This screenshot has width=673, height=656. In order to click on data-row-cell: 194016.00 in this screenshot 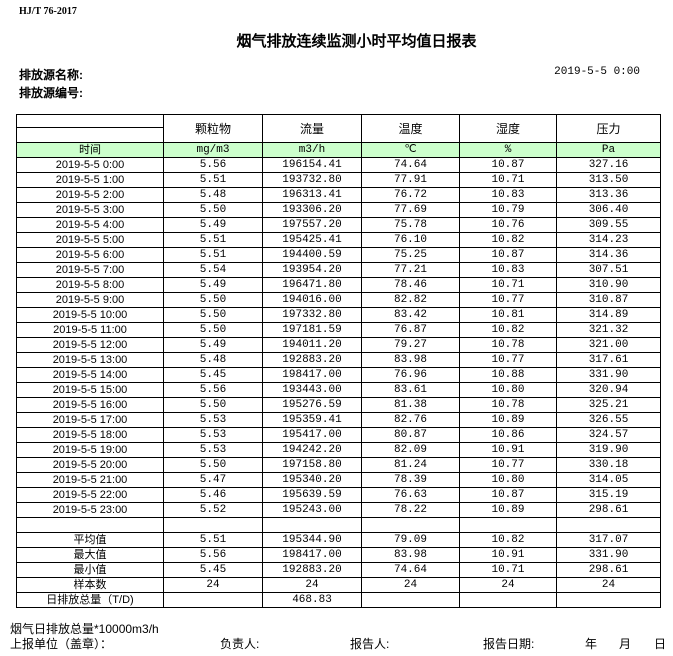, I will do `click(312, 300)`.